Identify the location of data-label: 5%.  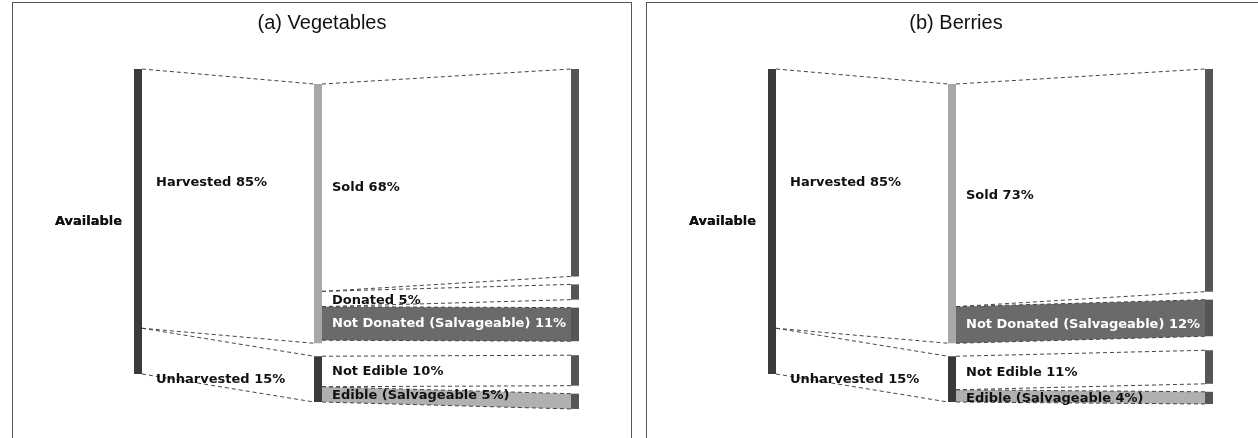
(409, 299).